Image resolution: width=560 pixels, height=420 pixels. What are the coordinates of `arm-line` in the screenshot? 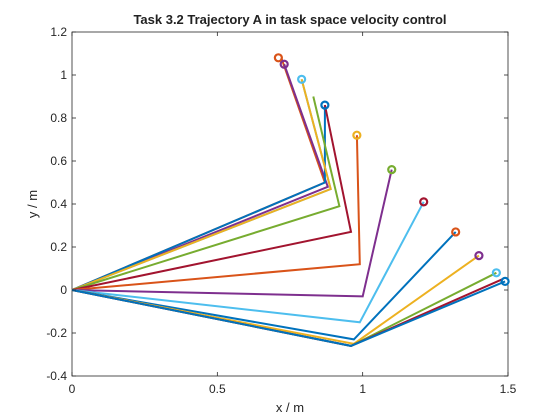 It's located at (288, 313).